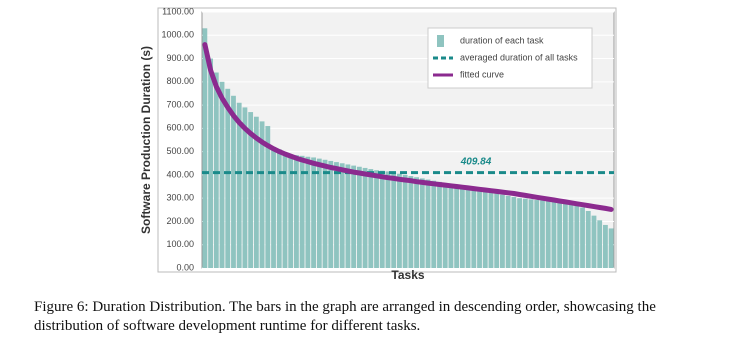 Image resolution: width=730 pixels, height=342 pixels. What do you see at coordinates (146, 140) in the screenshot?
I see `y-axis-label: Software Production Duration (s)` at bounding box center [146, 140].